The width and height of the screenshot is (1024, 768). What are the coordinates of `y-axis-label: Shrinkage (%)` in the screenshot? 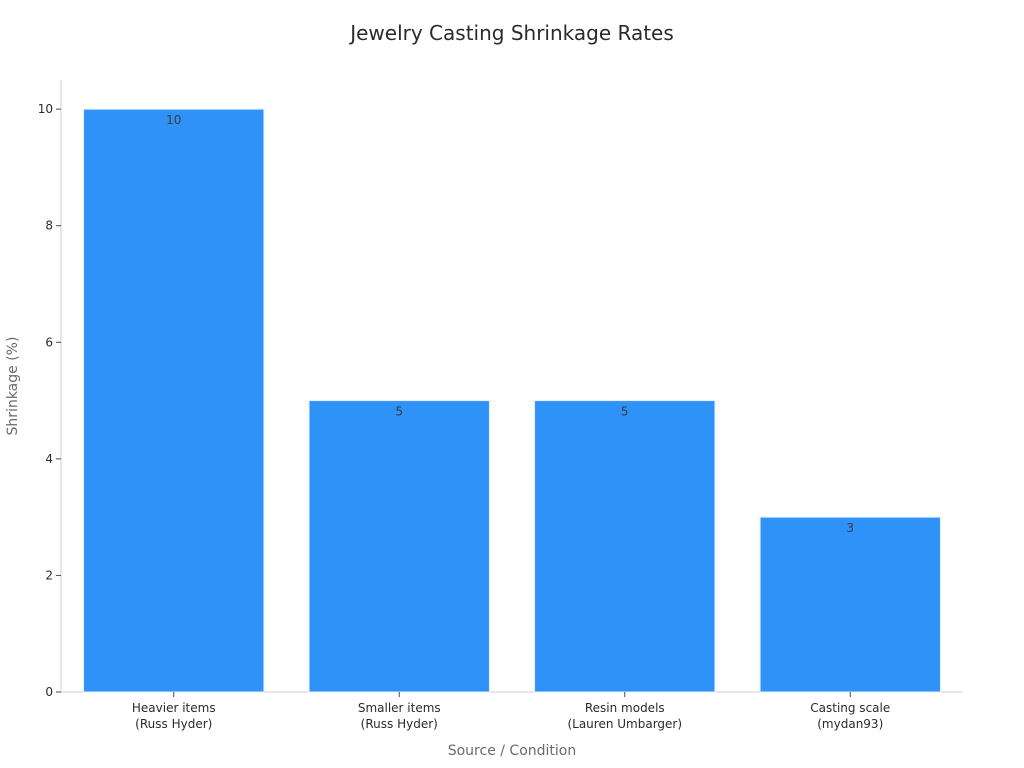 It's located at (13, 386).